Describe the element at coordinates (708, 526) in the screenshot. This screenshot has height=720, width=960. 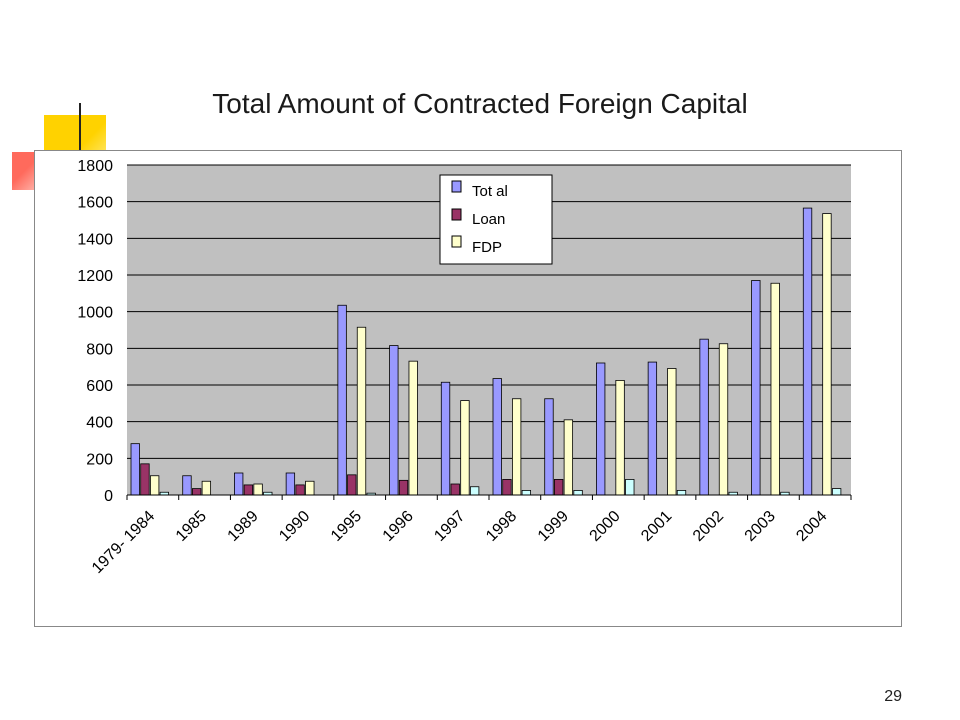
I see `x-tick-label: 2002` at that location.